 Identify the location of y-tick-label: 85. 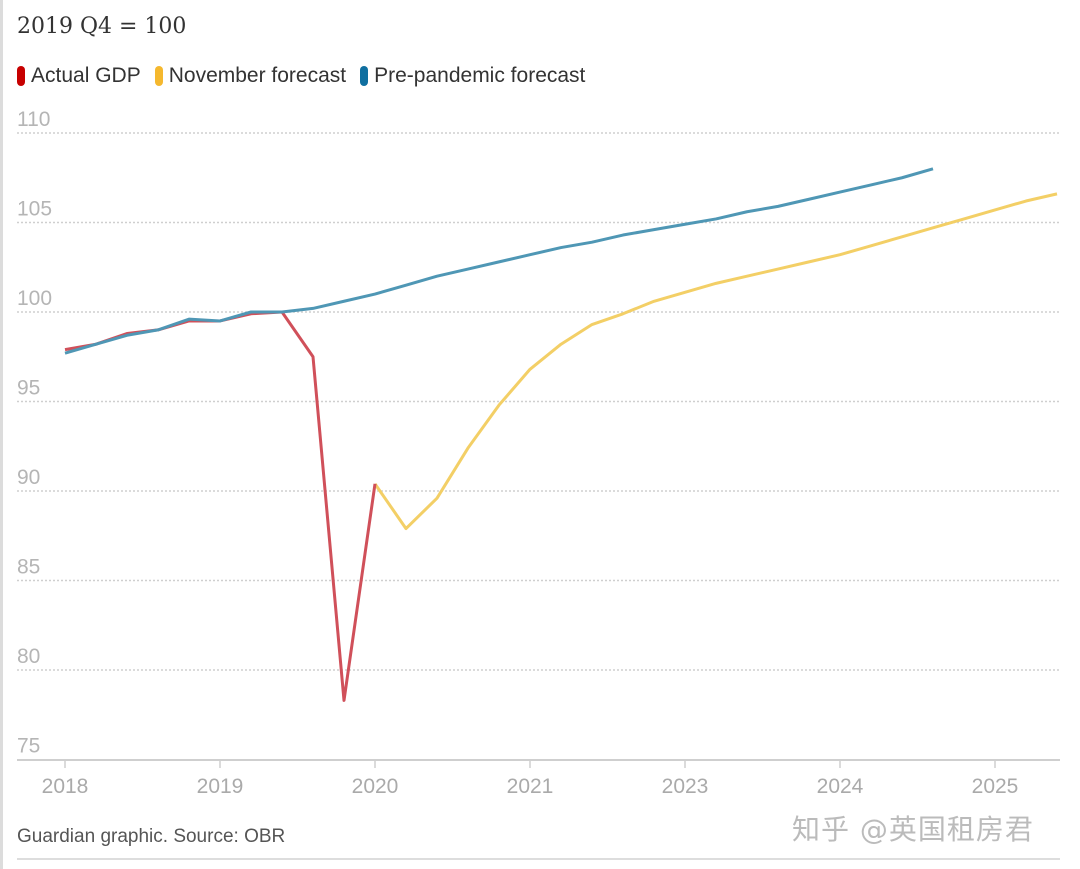
(28, 567).